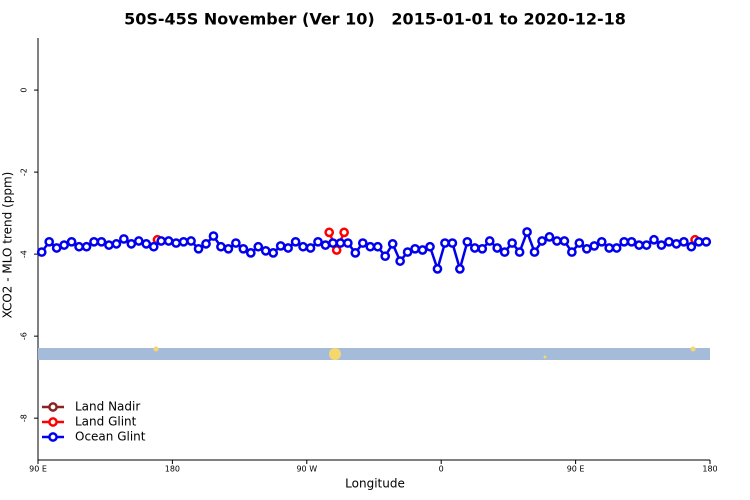 Image resolution: width=750 pixels, height=500 pixels. What do you see at coordinates (8, 245) in the screenshot?
I see `y-axis-label: XCO2 - MLO trend (ppm)` at bounding box center [8, 245].